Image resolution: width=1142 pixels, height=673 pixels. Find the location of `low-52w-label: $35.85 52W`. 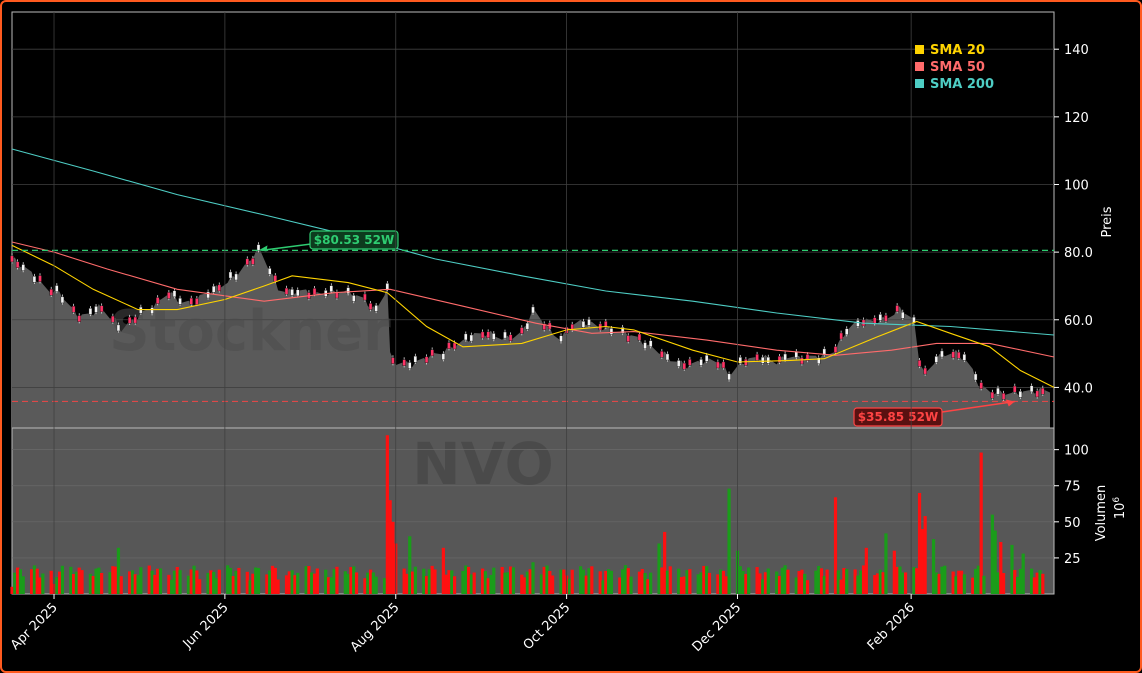

low-52w-label: $35.85 52W is located at coordinates (898, 417).